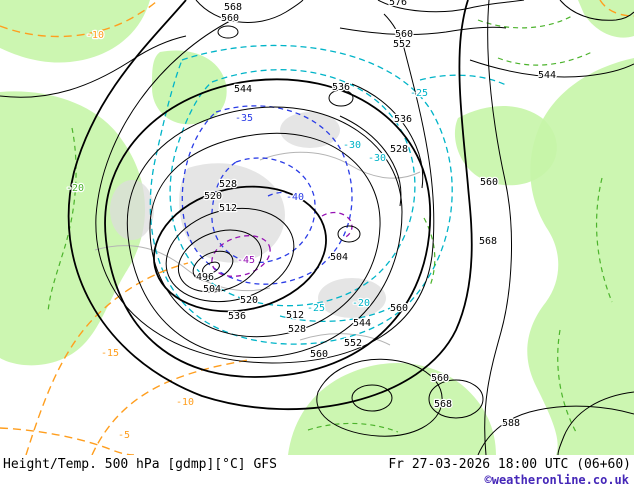 This screenshot has width=634, height=490. What do you see at coordinates (205, 277) in the screenshot?
I see `contour-label: 496` at bounding box center [205, 277].